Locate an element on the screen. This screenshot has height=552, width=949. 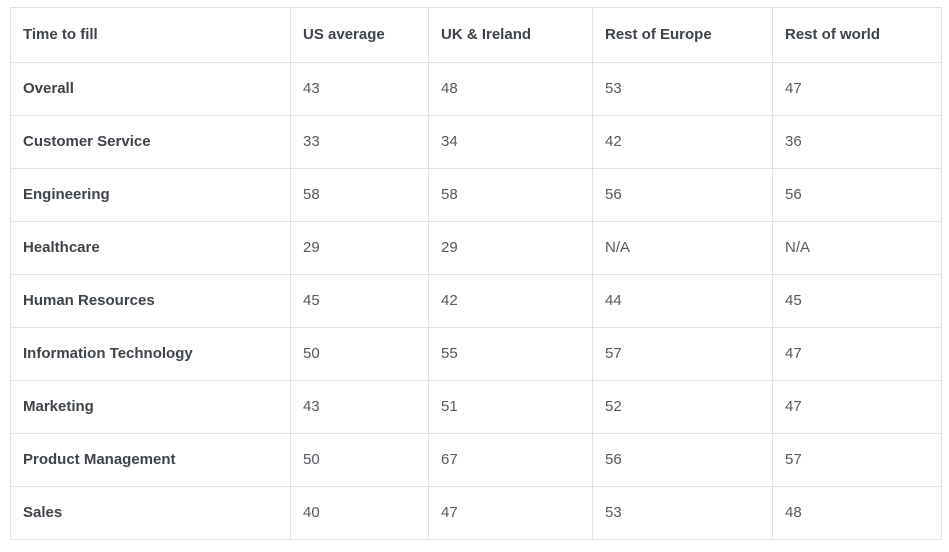
table-row: Product Management 50 67 56 57 is located at coordinates (476, 460).